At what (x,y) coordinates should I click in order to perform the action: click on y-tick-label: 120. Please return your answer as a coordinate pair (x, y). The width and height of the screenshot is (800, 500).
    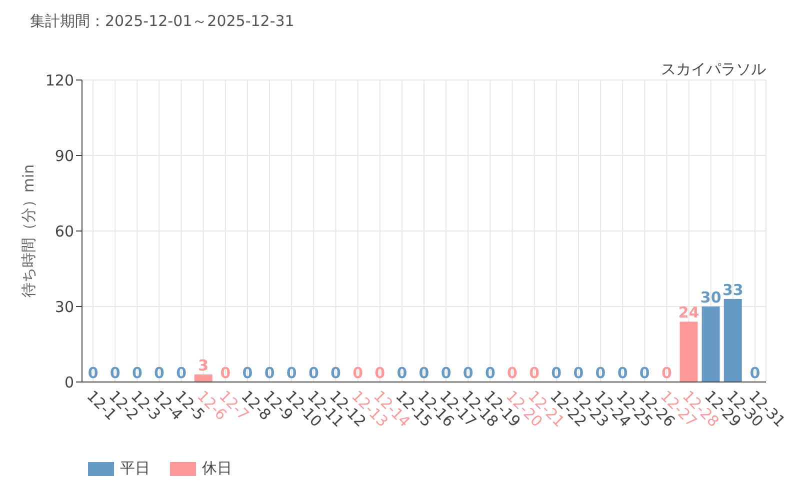
    Looking at the image, I should click on (59, 80).